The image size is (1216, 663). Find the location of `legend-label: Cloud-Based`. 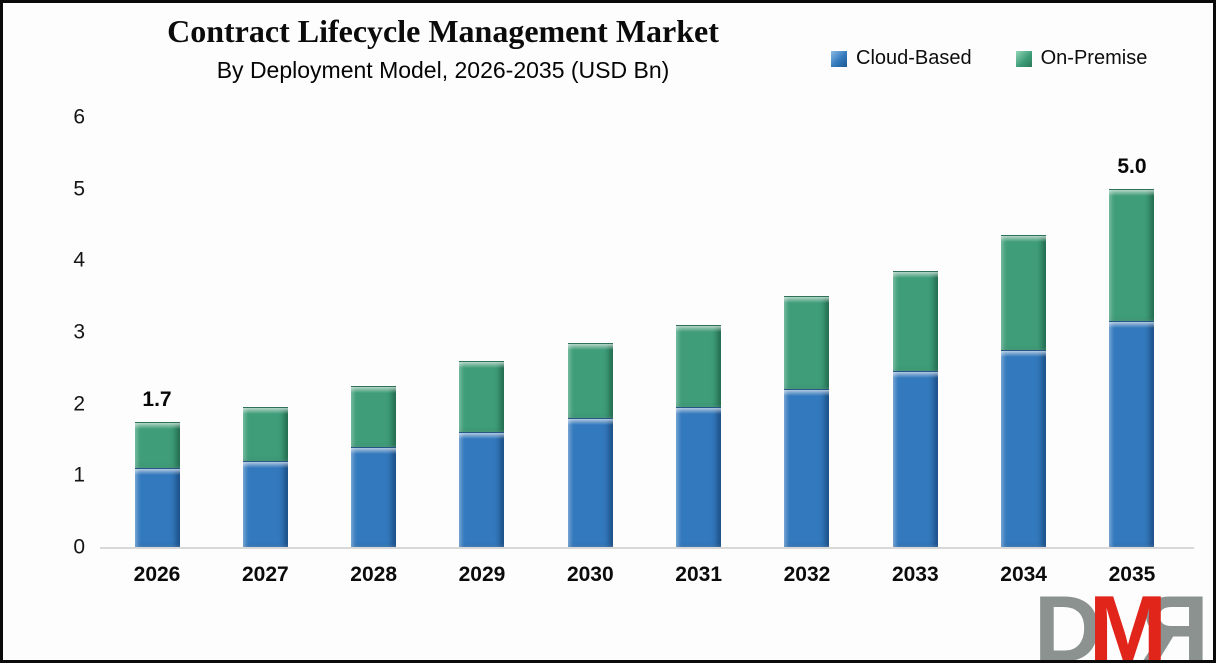

legend-label: Cloud-Based is located at coordinates (914, 58).